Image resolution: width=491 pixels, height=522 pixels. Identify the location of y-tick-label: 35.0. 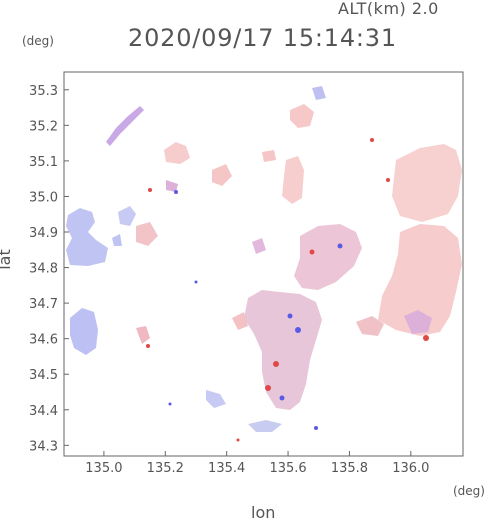
(43, 197).